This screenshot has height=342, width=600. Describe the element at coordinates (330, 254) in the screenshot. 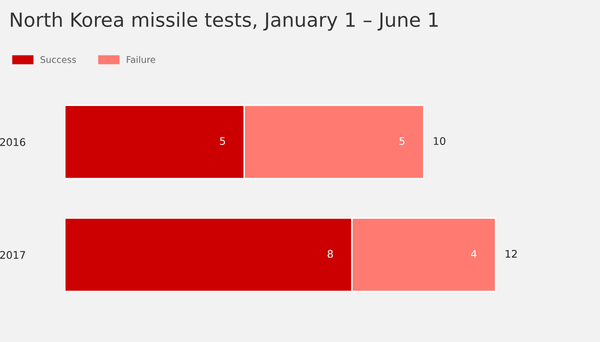

I see `data-label: 8` at that location.